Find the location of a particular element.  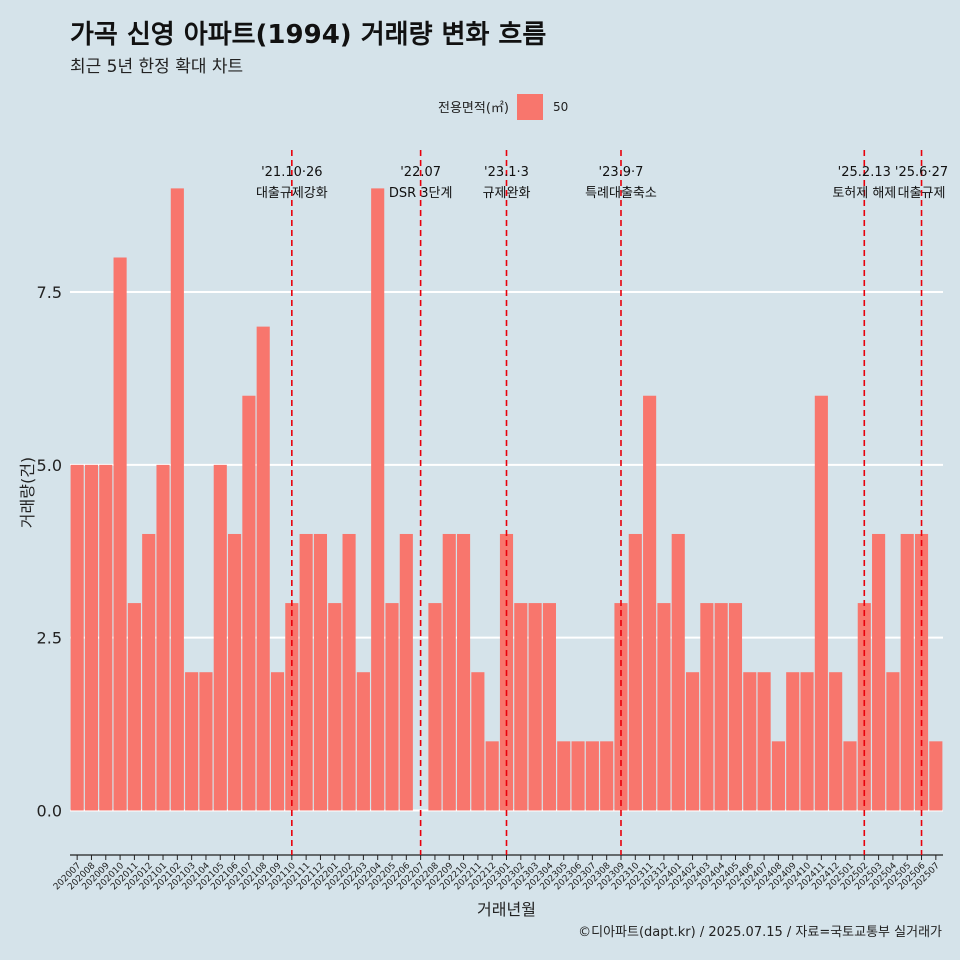

event-date-label: '21.10·26 is located at coordinates (291, 172).